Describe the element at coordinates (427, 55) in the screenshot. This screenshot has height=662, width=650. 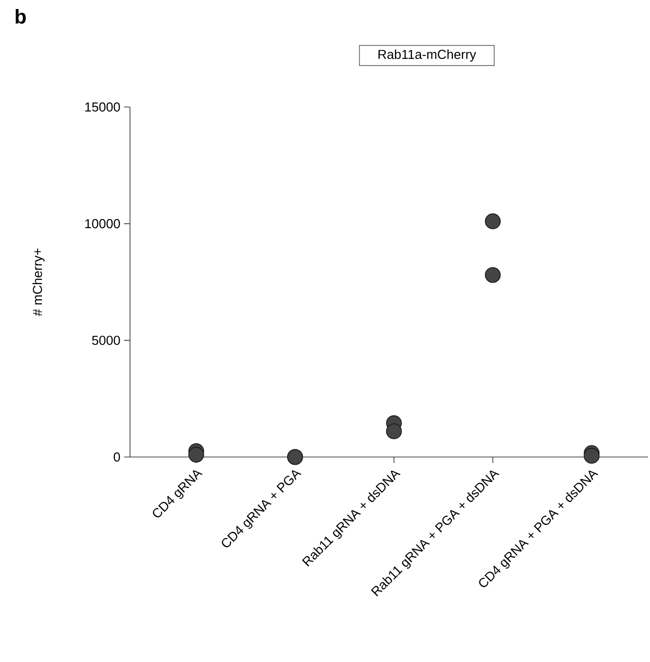
I see `chart-title: Rab11a-mCherry` at that location.